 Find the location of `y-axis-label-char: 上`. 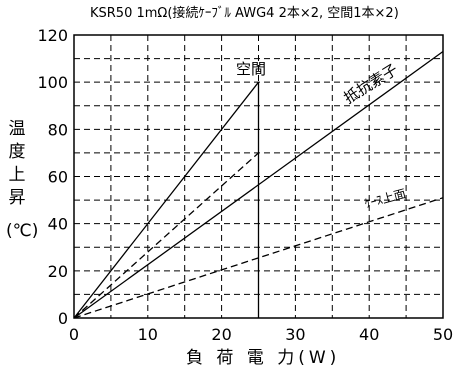

y-axis-label-char: 上 is located at coordinates (17, 175).